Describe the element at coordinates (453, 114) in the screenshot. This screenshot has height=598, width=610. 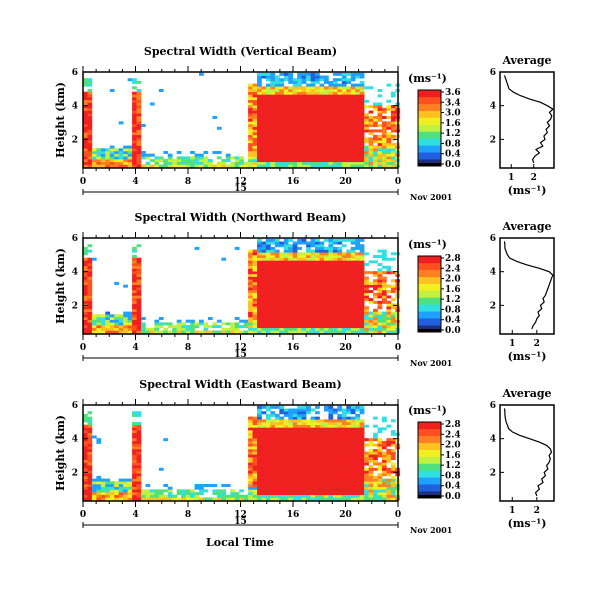
I see `colorbar-tick-label: 3.0` at that location.